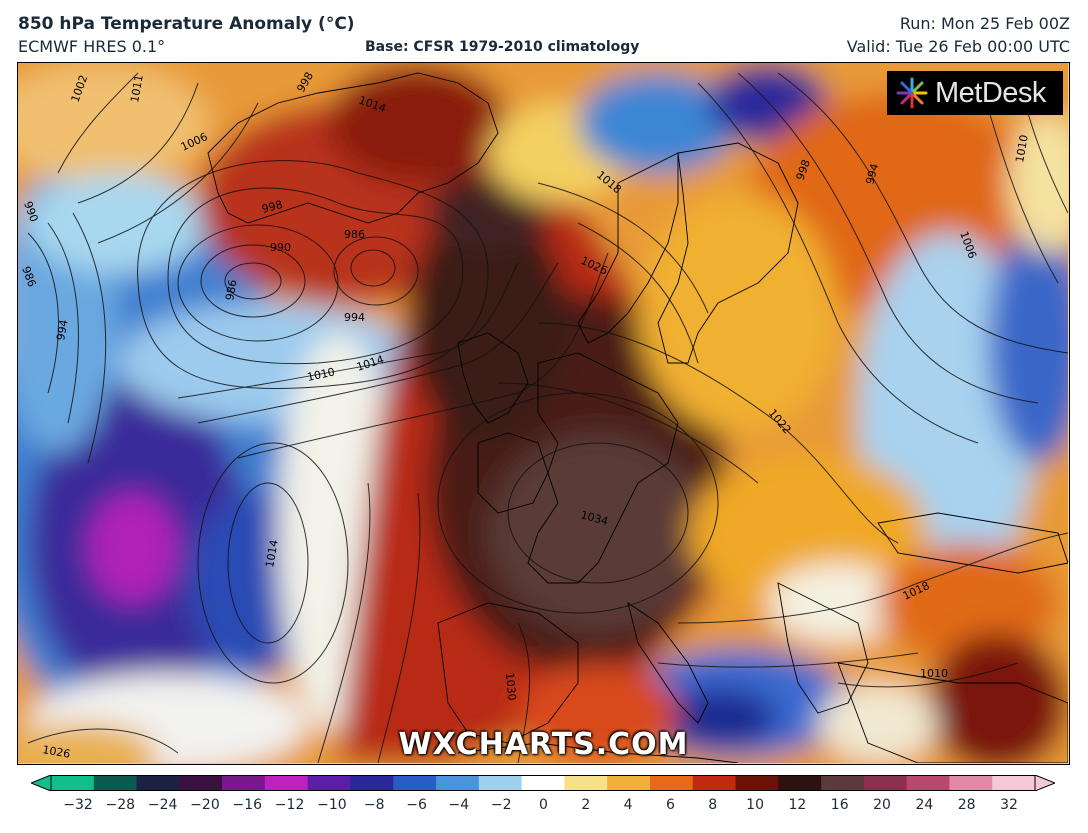  I want to click on colorbar-tick: −10, so click(332, 805).